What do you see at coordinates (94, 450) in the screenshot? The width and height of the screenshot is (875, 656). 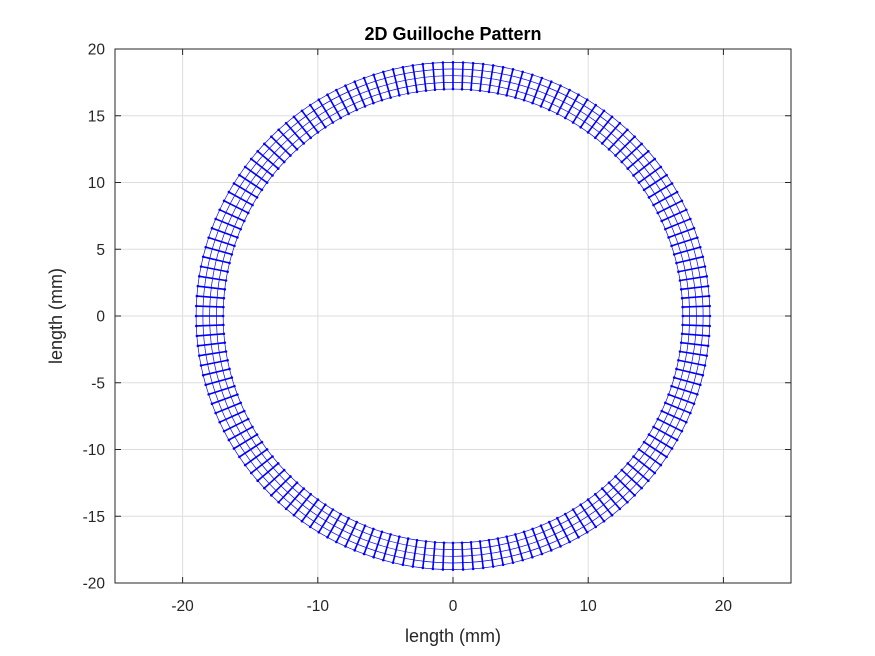 I see `y-tick-label: -10` at bounding box center [94, 450].